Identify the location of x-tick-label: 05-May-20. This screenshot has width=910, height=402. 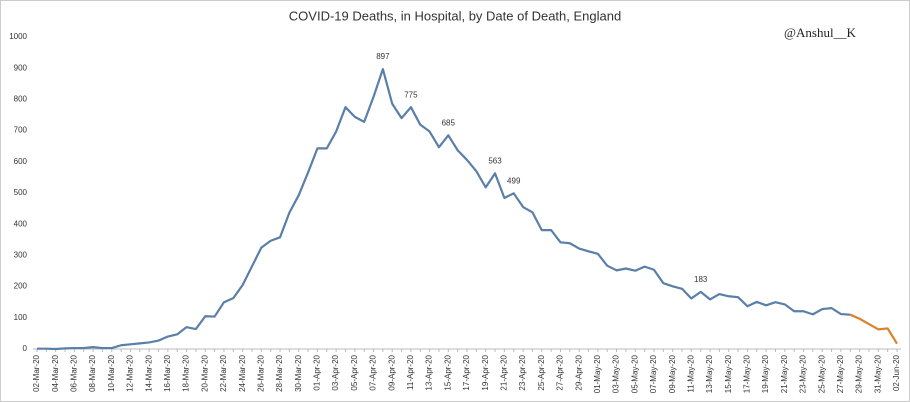
(634, 373).